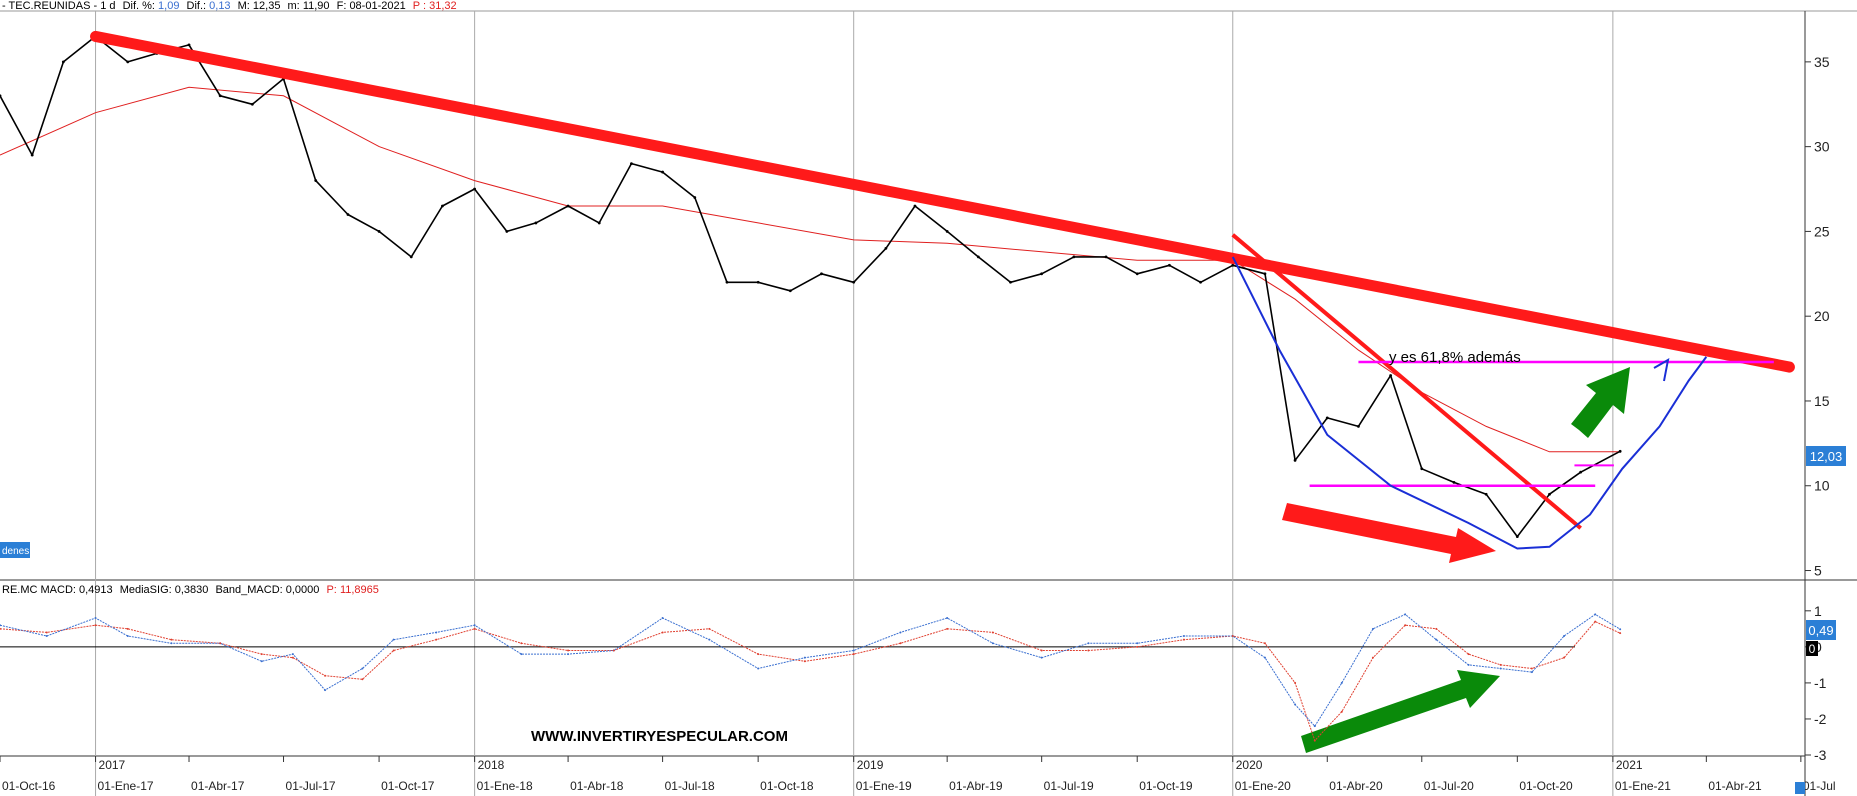 The height and width of the screenshot is (796, 1857). Describe the element at coordinates (218, 786) in the screenshot. I see `x-tick-label: 01-Abr-17` at that location.